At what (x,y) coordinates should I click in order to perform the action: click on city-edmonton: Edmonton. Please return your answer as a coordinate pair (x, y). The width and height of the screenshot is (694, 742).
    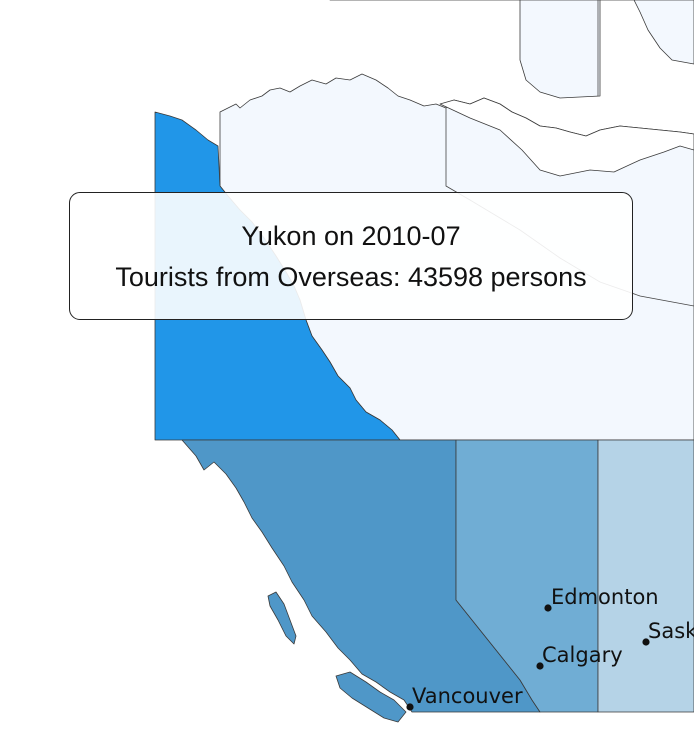
    Looking at the image, I should click on (601, 598).